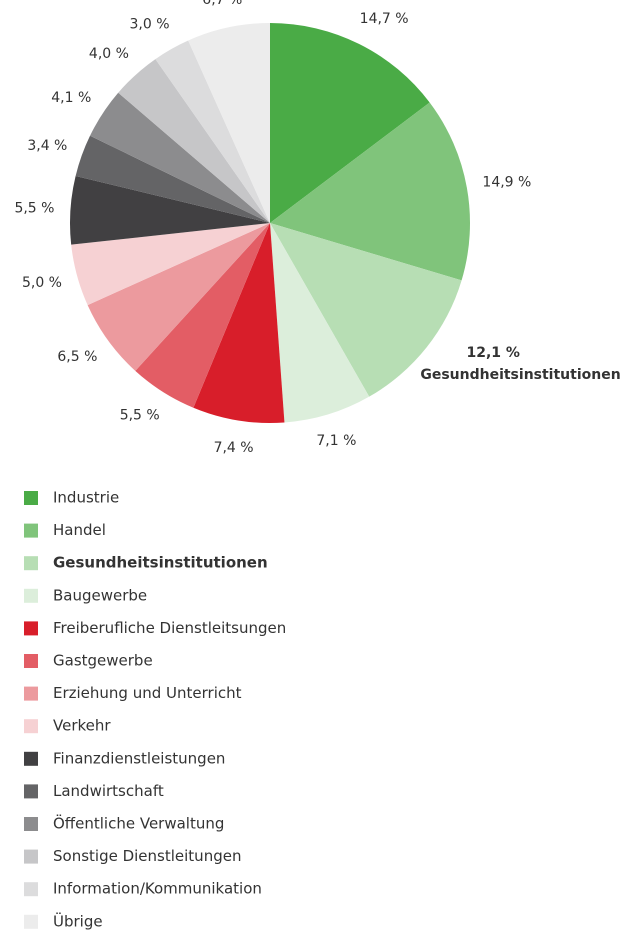 The height and width of the screenshot is (934, 634). What do you see at coordinates (82, 726) in the screenshot?
I see `legend-label: Verkehr` at bounding box center [82, 726].